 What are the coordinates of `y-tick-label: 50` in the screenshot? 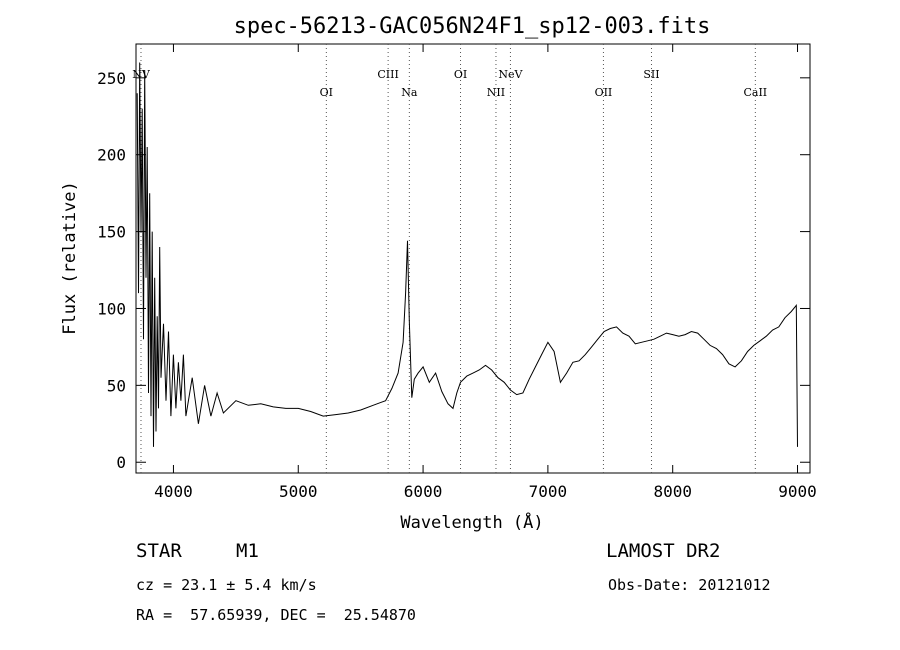 It's located at (116, 385).